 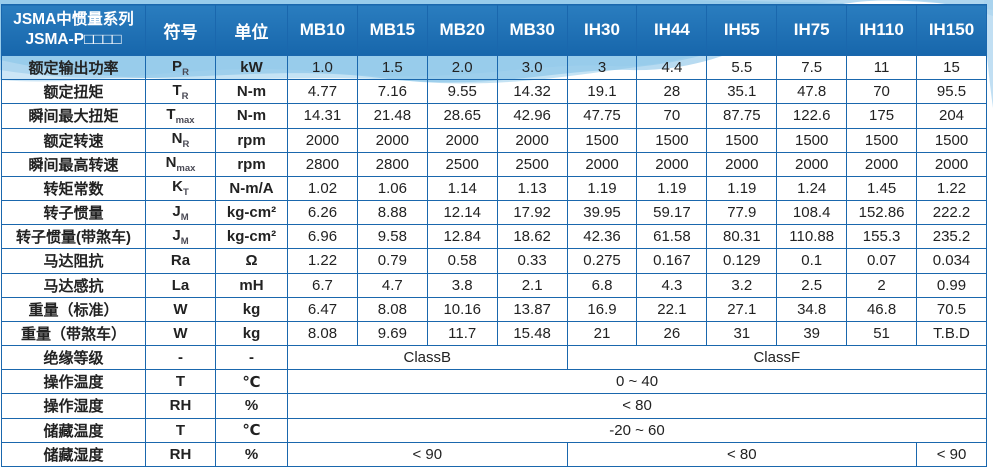 I want to click on column-header-ih30: IH30, so click(x=602, y=30).